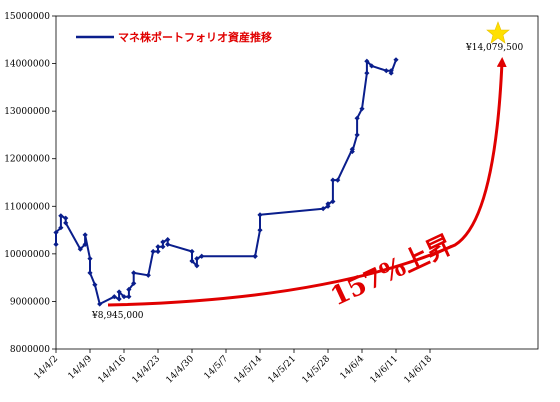 Image resolution: width=560 pixels, height=402 pixels. What do you see at coordinates (30, 350) in the screenshot?
I see `y-tick-label: 8000000` at bounding box center [30, 350].